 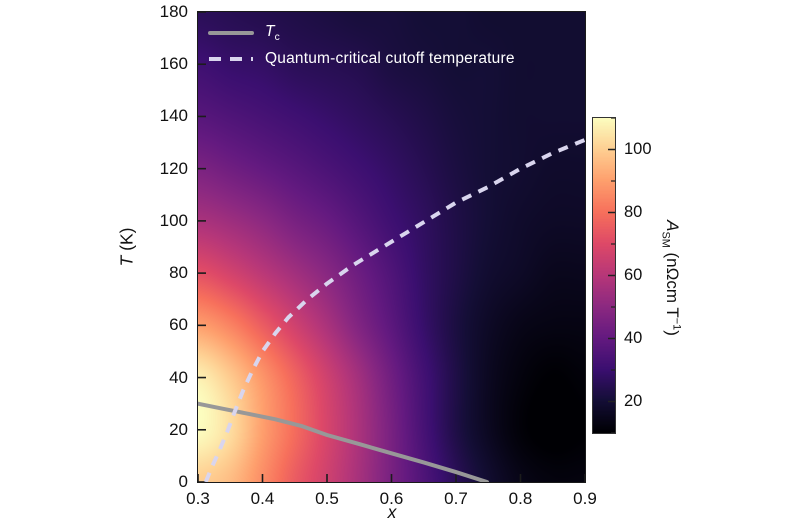 I want to click on qc-line-swatch, so click(x=231, y=59).